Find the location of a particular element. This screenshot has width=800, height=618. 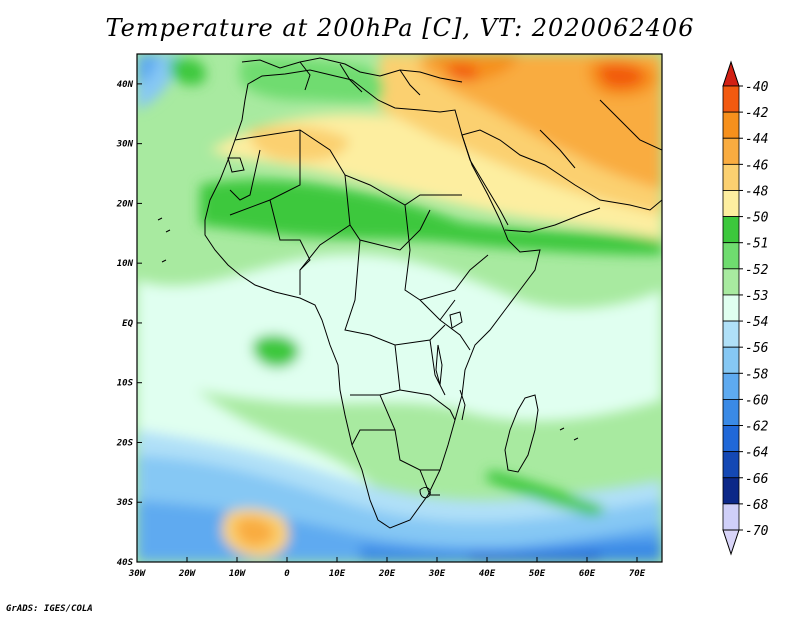

colorbar-label: -68 is located at coordinates (757, 505).